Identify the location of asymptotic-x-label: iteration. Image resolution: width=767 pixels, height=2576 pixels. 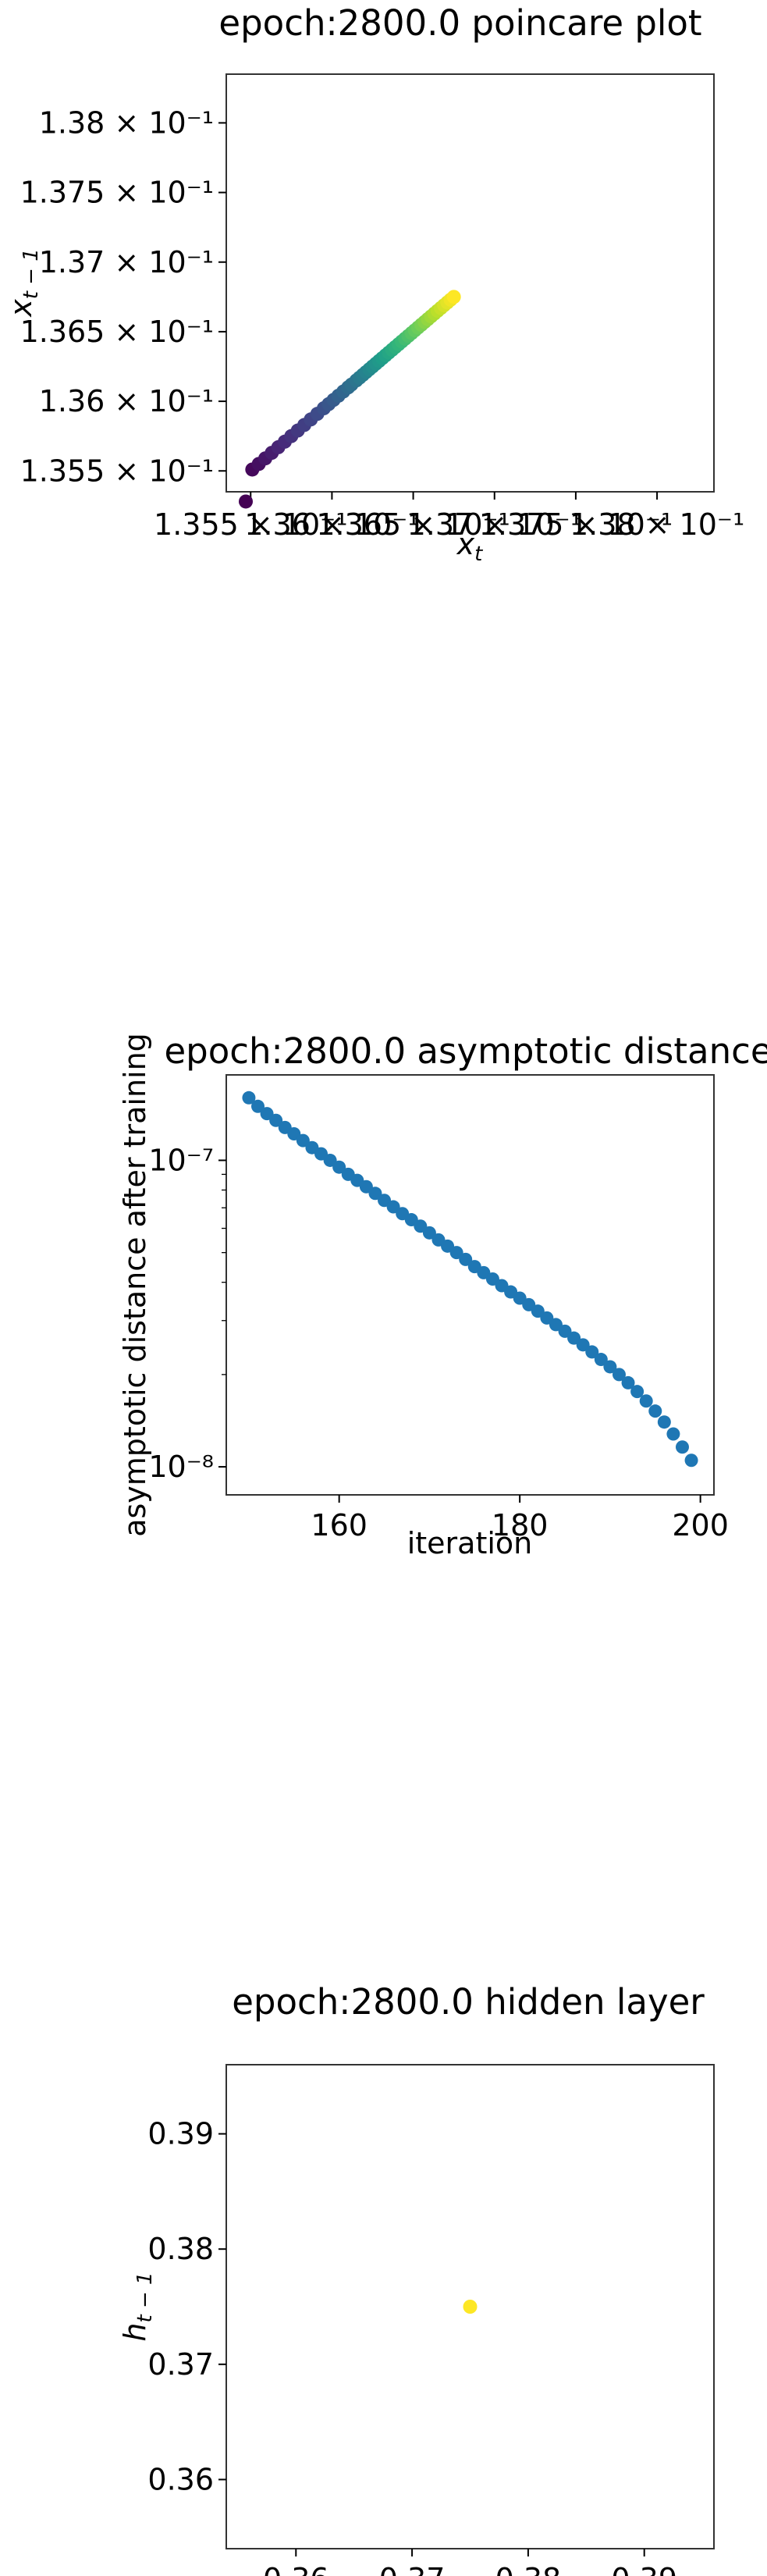
(470, 1543).